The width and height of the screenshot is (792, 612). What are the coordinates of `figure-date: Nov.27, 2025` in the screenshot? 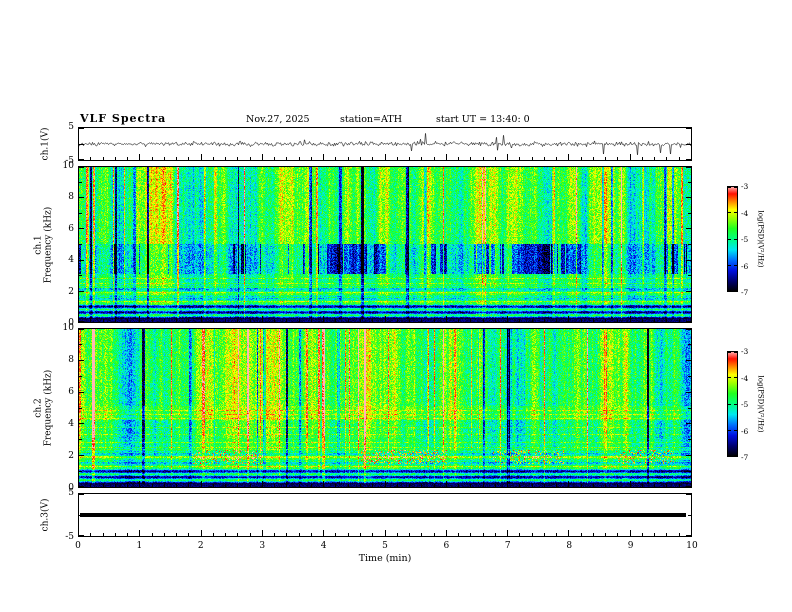 It's located at (278, 119).